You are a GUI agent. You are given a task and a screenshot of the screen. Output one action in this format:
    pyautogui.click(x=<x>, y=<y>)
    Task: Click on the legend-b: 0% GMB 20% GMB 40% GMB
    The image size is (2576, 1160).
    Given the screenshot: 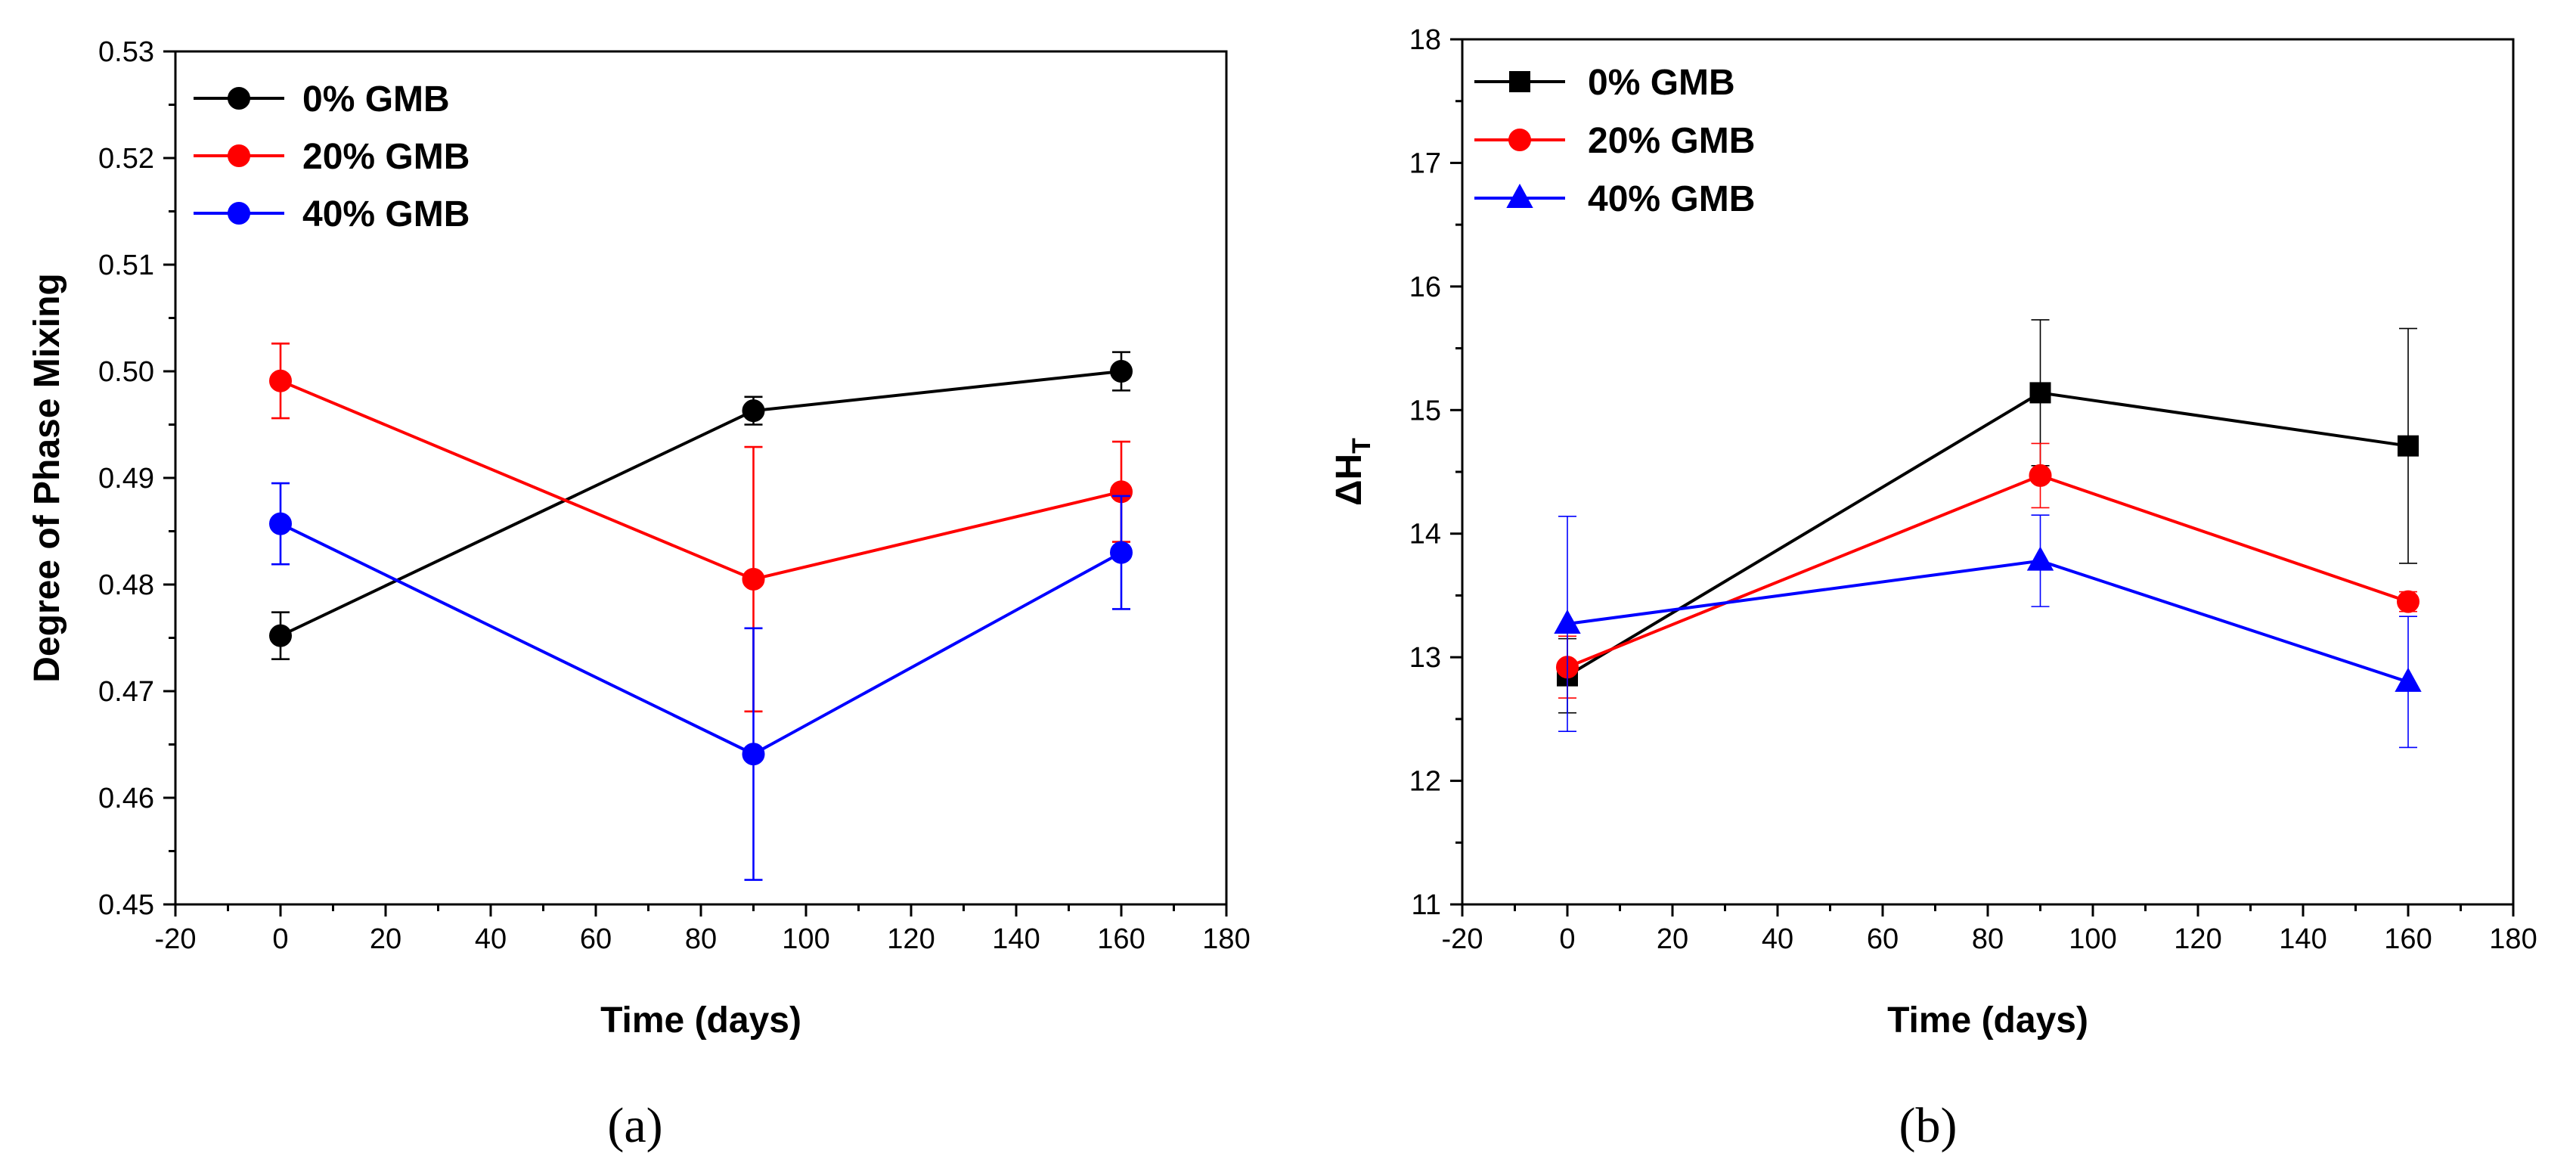 What is the action you would take?
    pyautogui.click(x=1614, y=141)
    